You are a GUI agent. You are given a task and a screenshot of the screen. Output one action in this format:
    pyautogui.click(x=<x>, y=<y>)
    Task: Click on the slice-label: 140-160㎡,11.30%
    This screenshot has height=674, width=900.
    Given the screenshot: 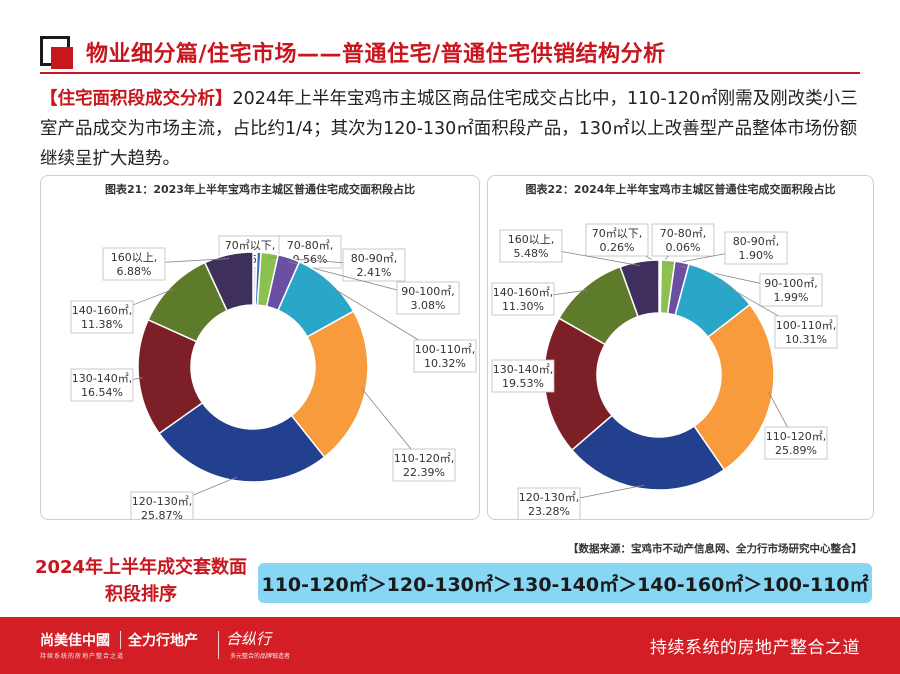 What is the action you would take?
    pyautogui.click(x=523, y=299)
    